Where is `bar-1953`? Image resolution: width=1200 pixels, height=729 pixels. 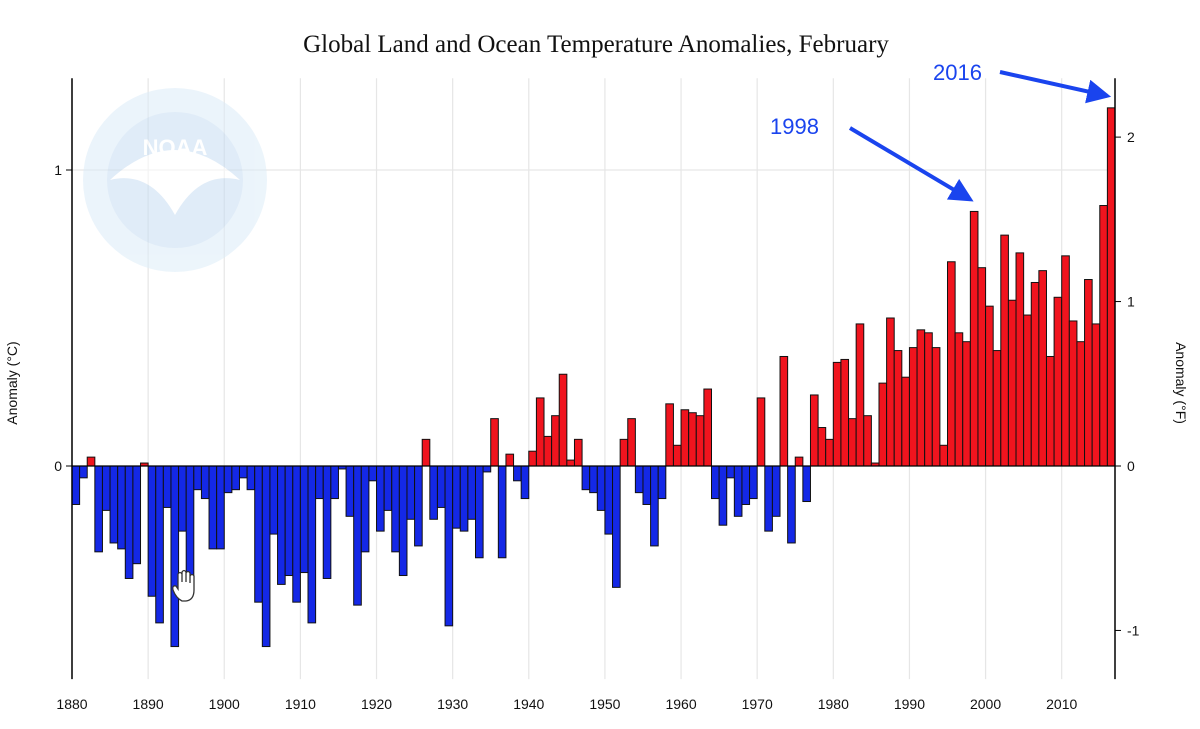 bar-1953 is located at coordinates (631, 442).